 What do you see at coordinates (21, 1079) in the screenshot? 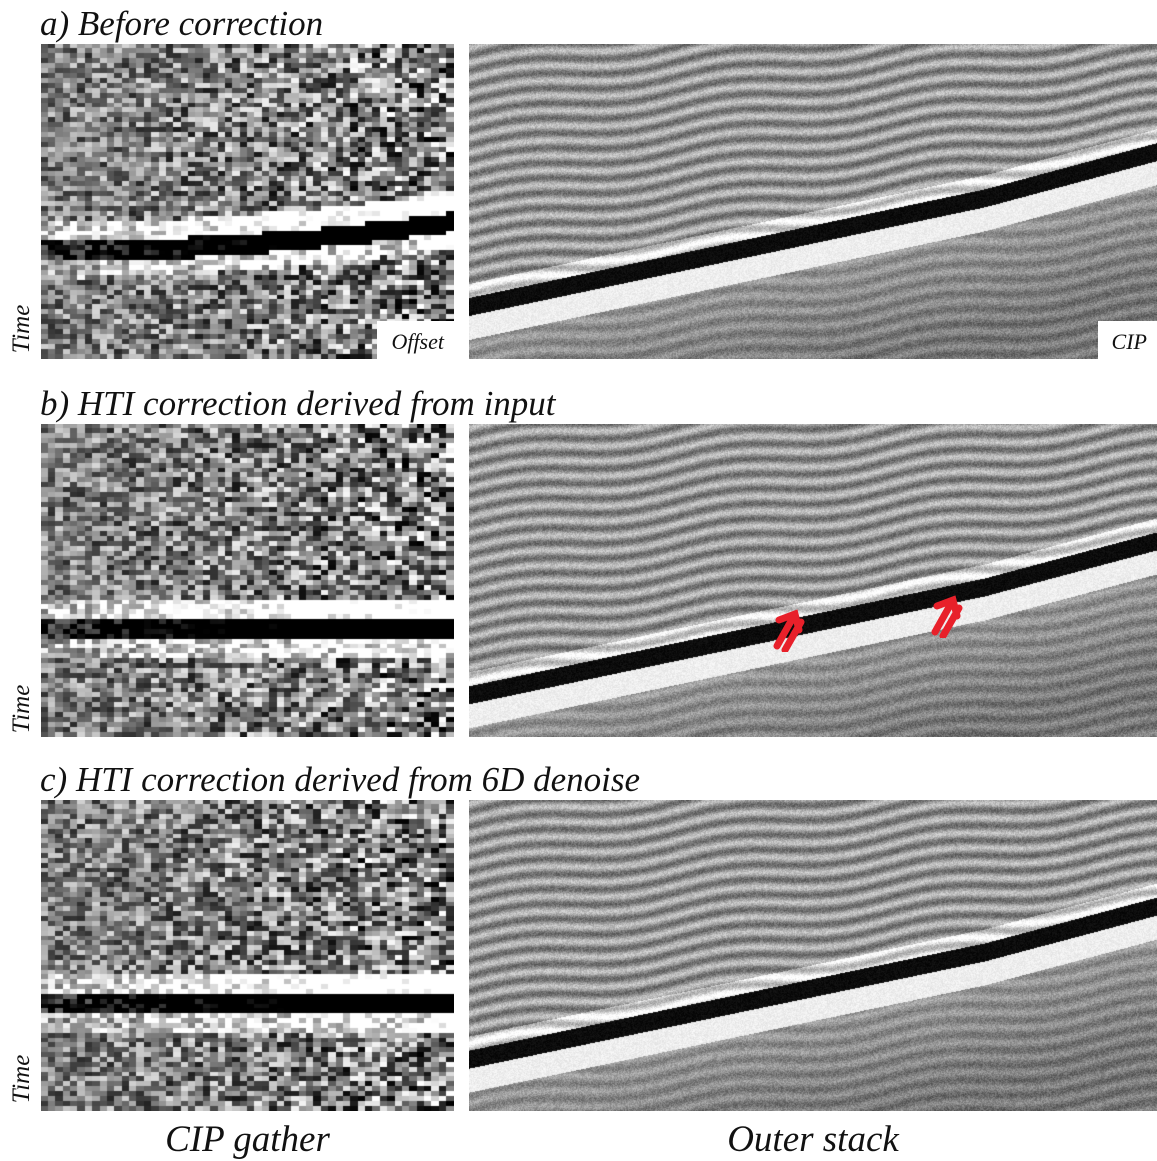
I see `row-c-time-axis-label: Time` at bounding box center [21, 1079].